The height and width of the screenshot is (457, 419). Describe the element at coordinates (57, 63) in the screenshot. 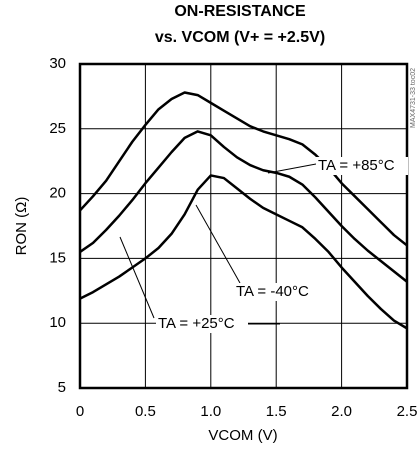

I see `y-tick-label: 30` at that location.